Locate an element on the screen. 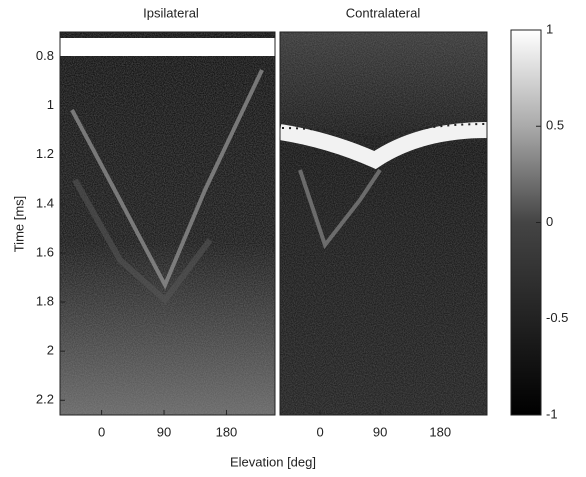 This screenshot has height=477, width=586. y-tick-label: 1 is located at coordinates (50, 104).